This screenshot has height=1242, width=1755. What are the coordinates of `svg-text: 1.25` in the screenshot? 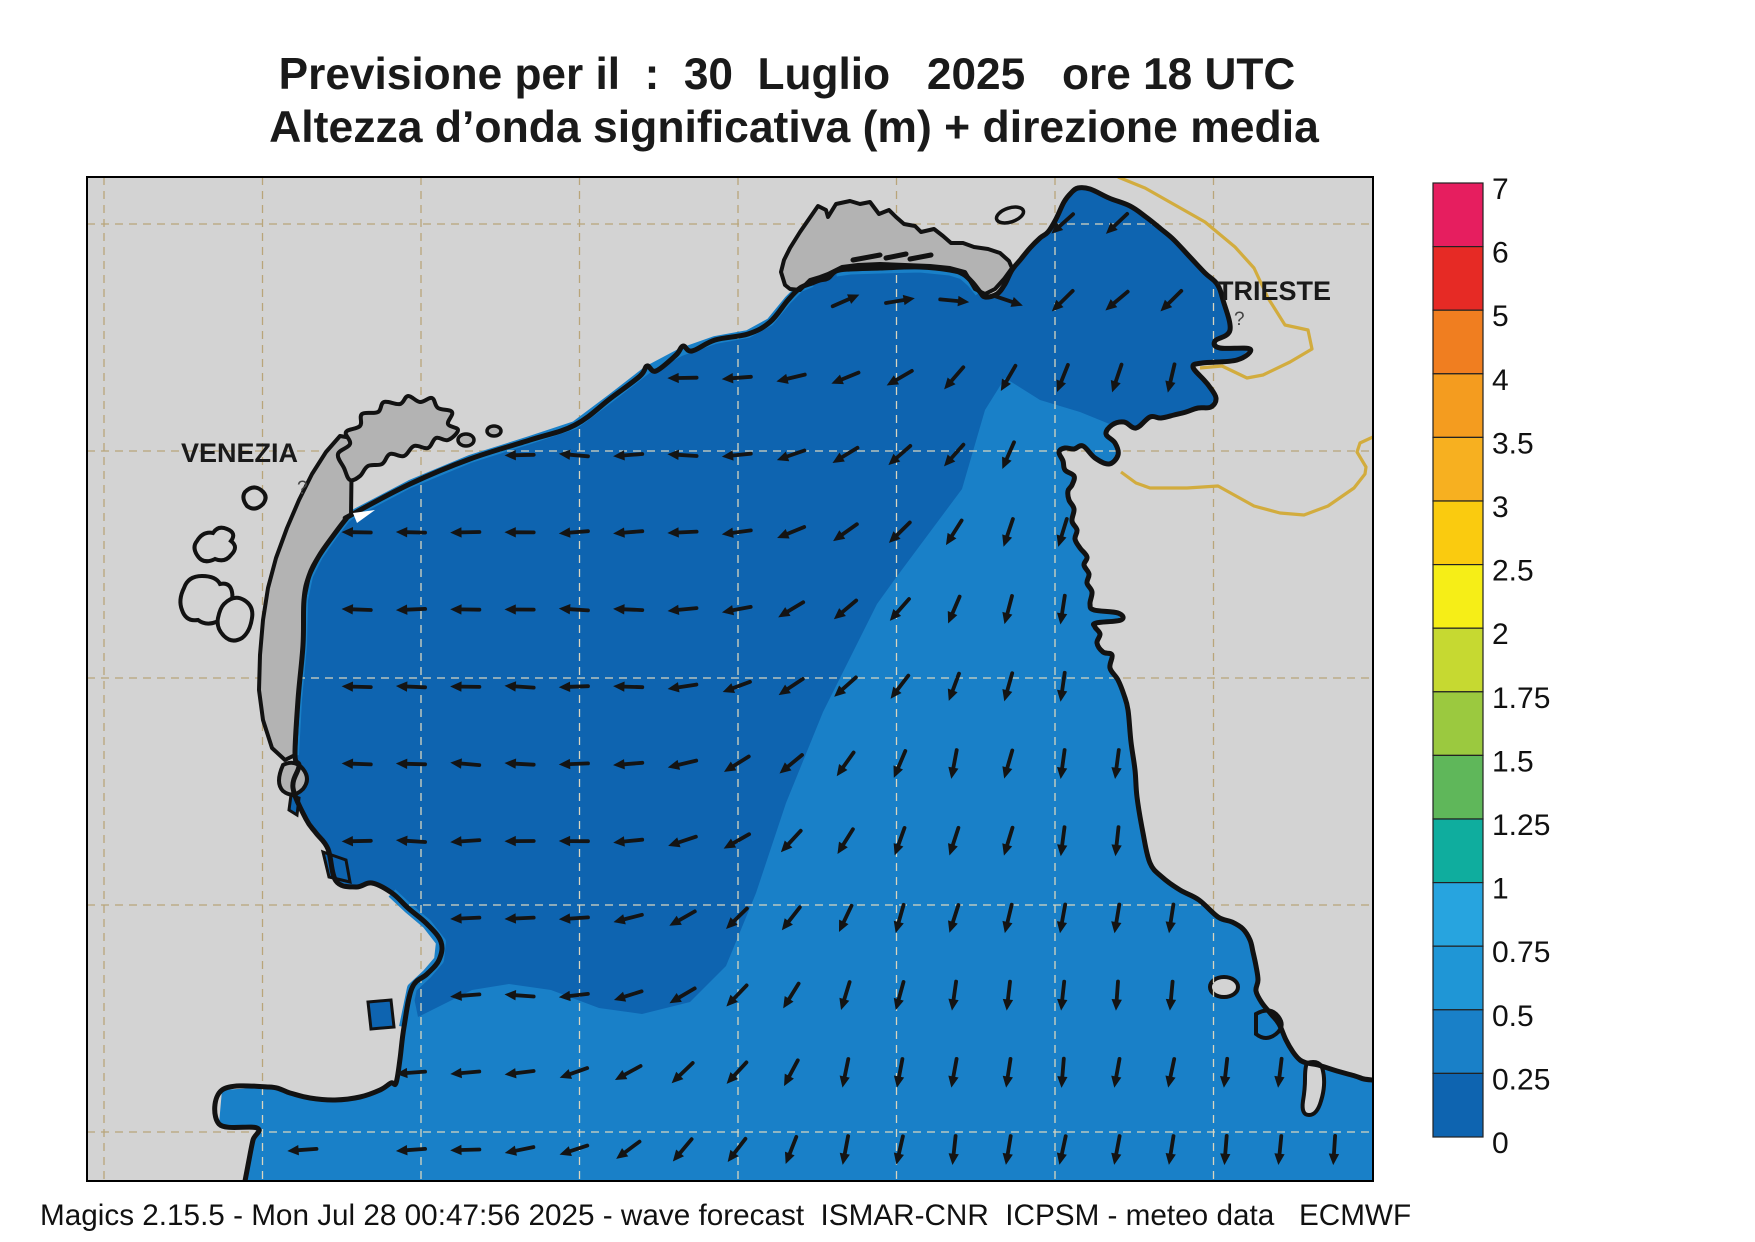 It's located at (1521, 825).